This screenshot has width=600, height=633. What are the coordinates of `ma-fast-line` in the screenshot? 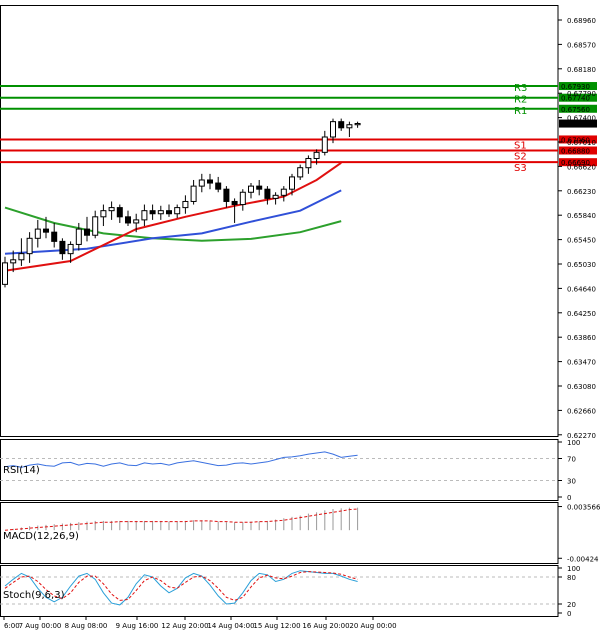 It's located at (173, 216).